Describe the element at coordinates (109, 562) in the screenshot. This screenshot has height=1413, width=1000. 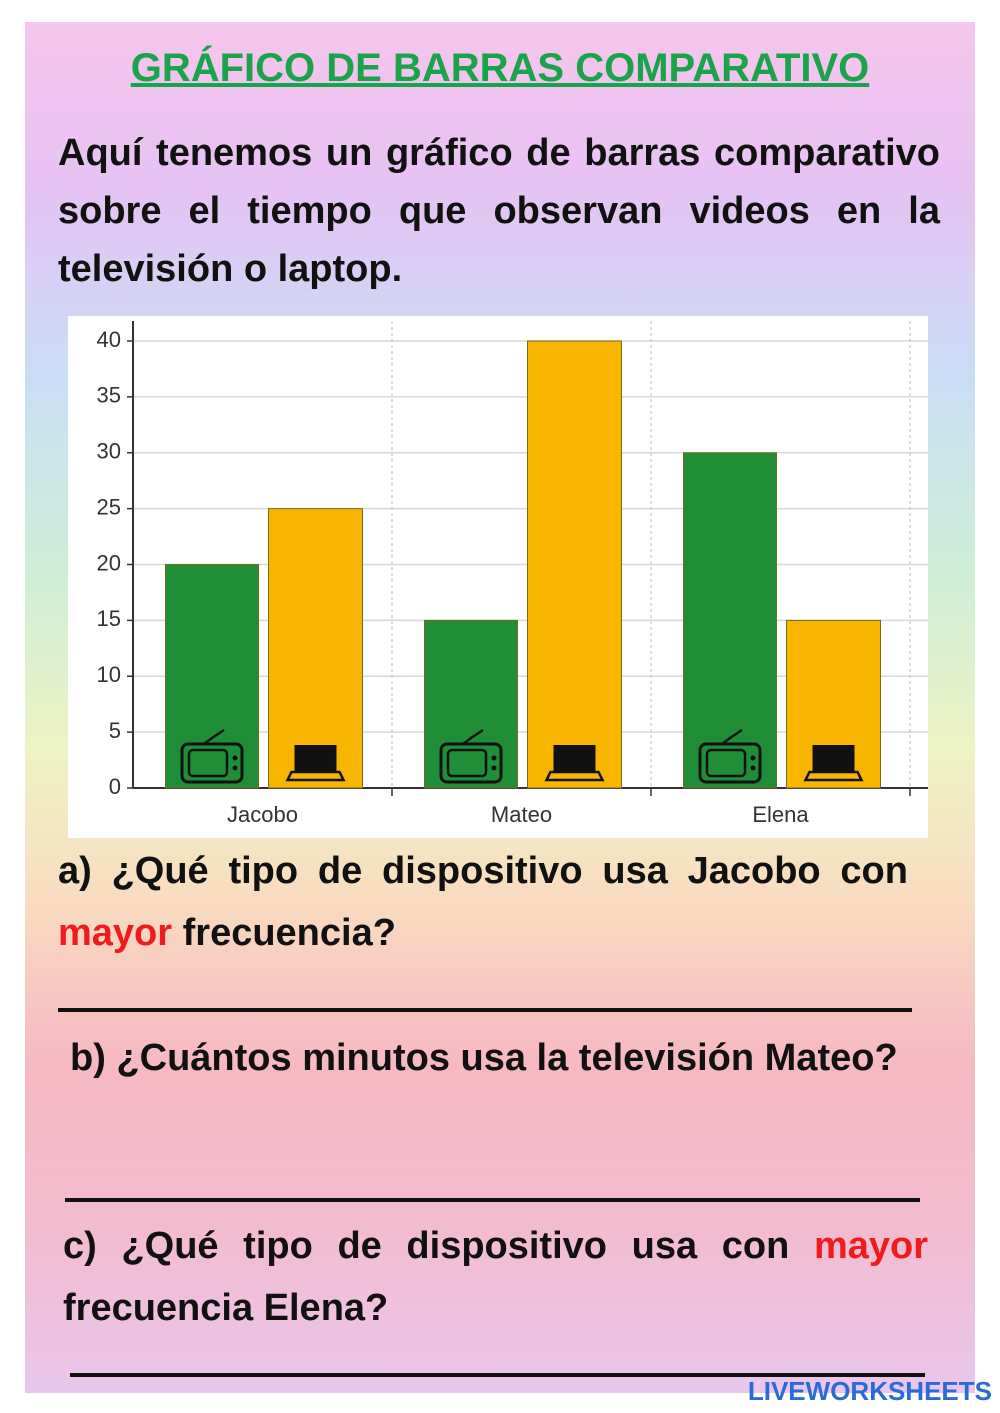
I see `y-tick-label: 20` at that location.